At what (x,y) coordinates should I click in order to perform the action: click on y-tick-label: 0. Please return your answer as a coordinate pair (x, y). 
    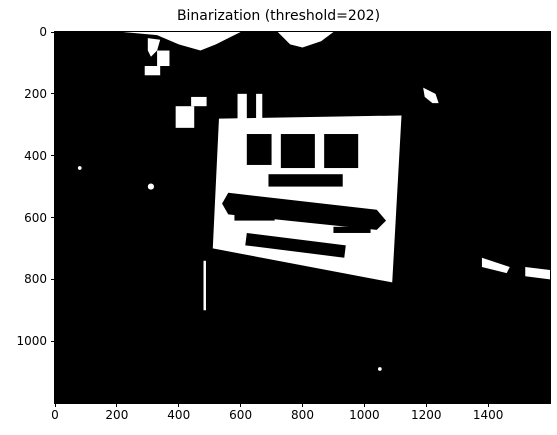
    Looking at the image, I should click on (43, 32).